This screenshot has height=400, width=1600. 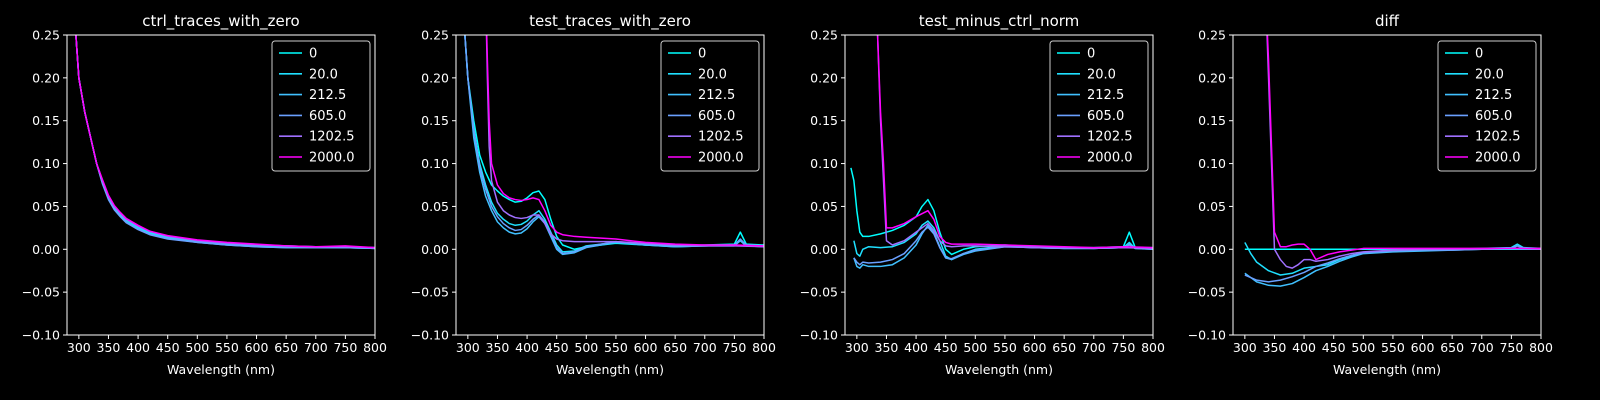 What do you see at coordinates (1003, 240) in the screenshot?
I see `series-line-20.0` at bounding box center [1003, 240].